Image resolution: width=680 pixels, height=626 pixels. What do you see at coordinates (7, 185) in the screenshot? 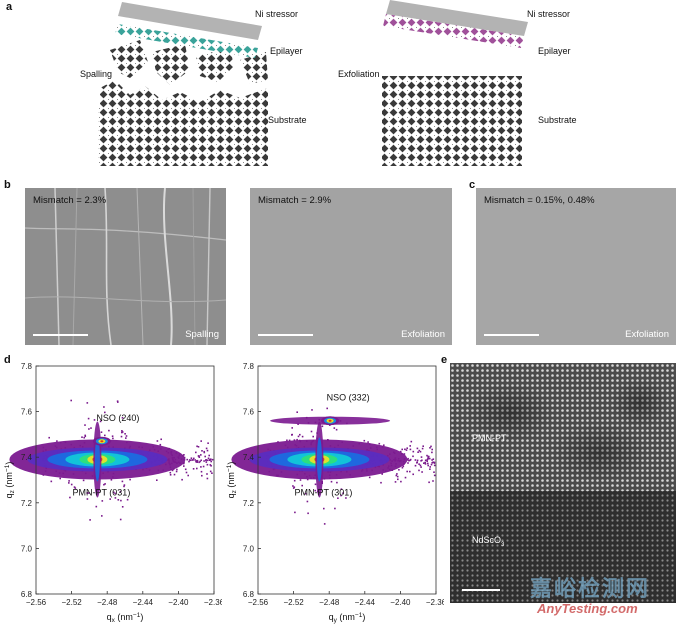
I see `panel-b-label: b` at bounding box center [7, 185].